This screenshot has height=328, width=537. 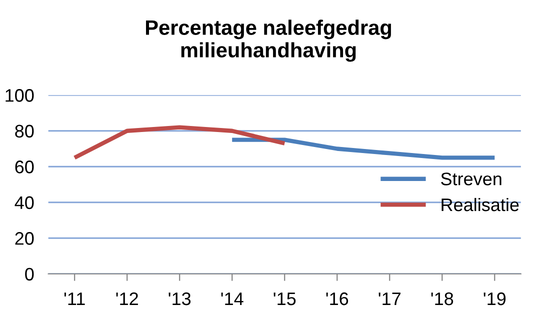 I want to click on y-tick-label: 0, so click(x=29, y=274).